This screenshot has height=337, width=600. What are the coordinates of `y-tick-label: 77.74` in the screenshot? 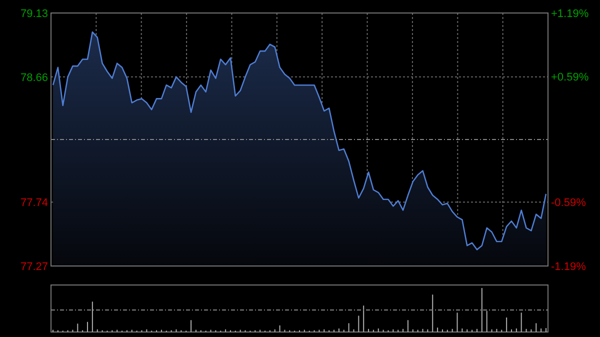 It's located at (34, 202).